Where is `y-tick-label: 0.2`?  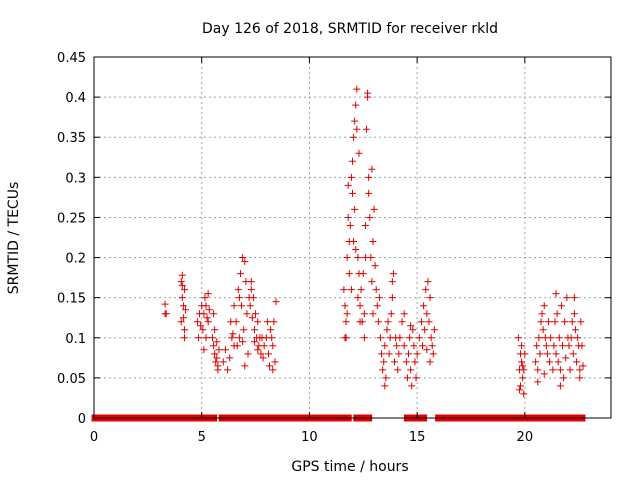
y-tick-label: 0.2 is located at coordinates (75, 259).